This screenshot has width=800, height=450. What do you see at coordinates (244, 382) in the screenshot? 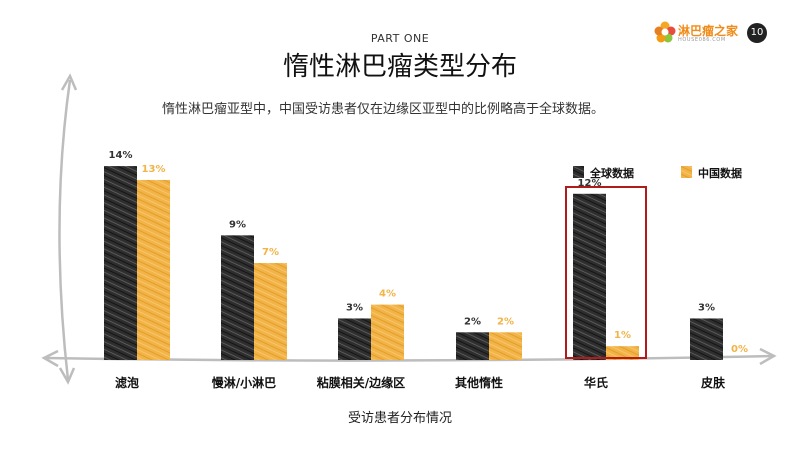
I see `x-tick-label-1: 慢淋/小淋巴` at bounding box center [244, 382].